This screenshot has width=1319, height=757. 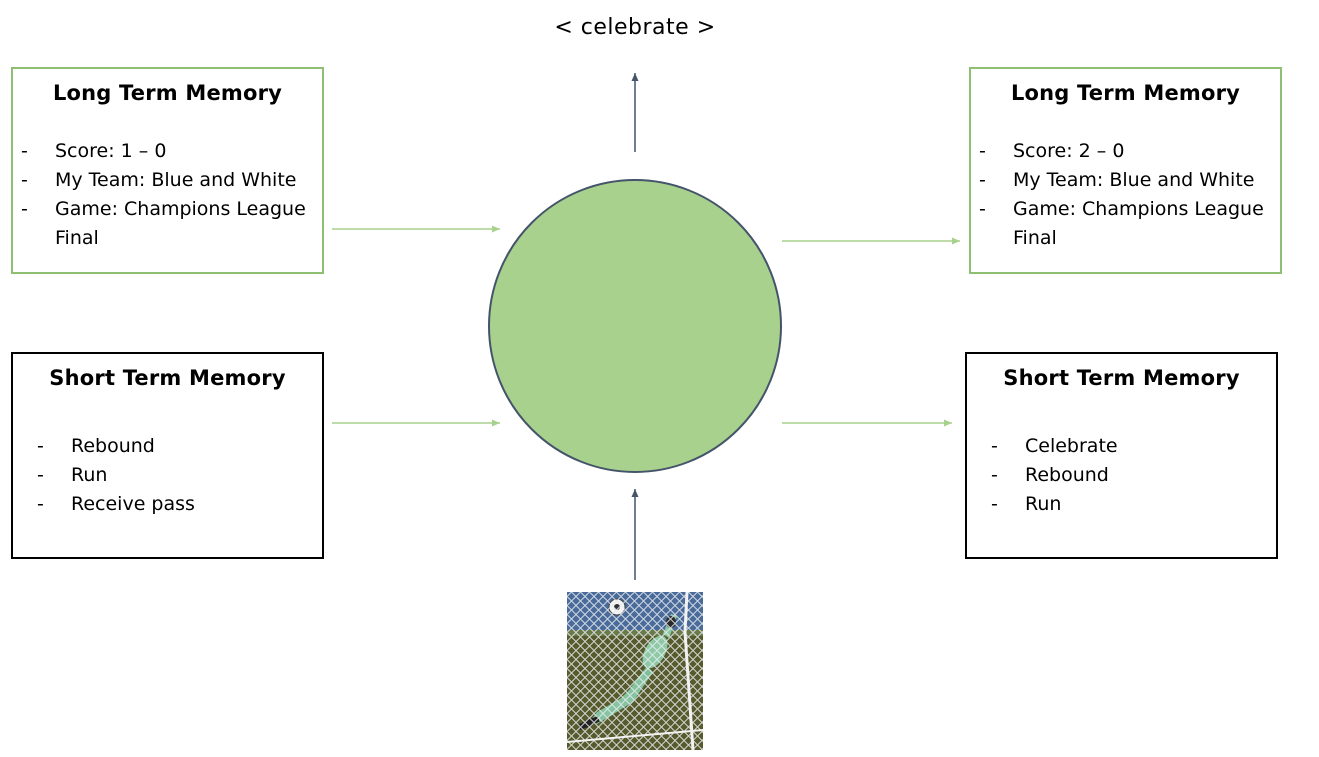 I want to click on left-long-term-title: Long Term Memory, so click(x=167, y=93).